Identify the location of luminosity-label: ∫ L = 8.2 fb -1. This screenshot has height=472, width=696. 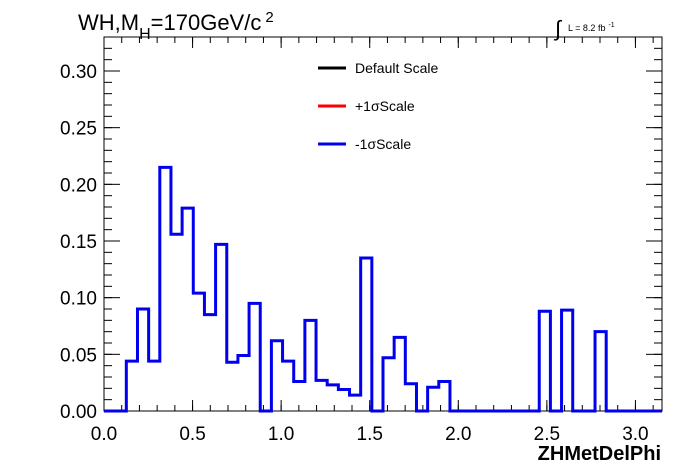
(584, 28).